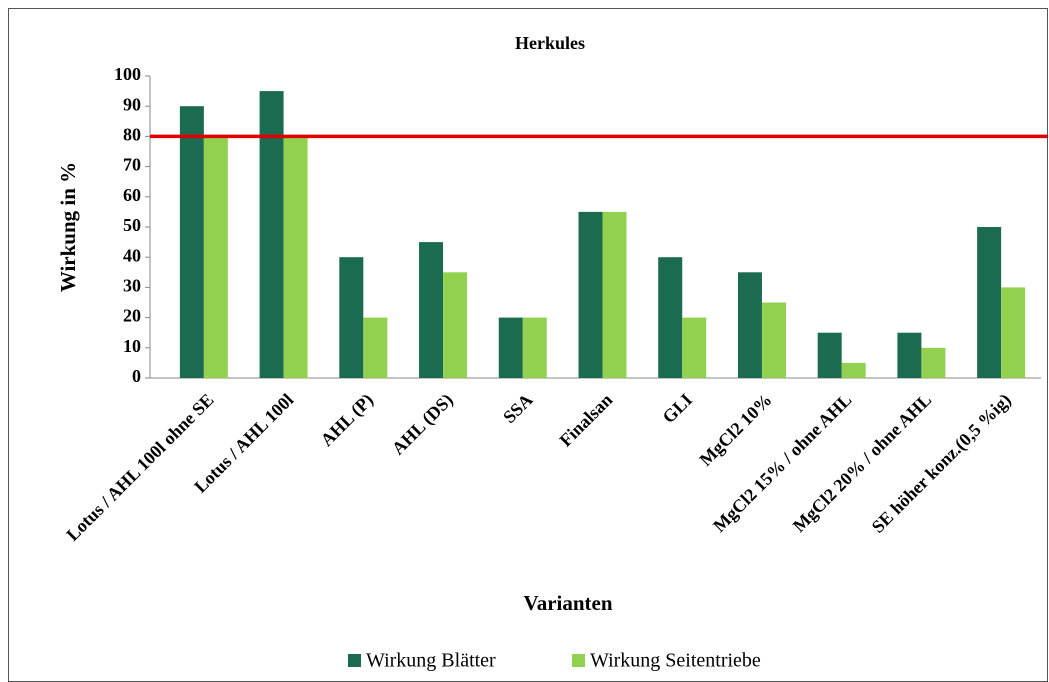  Describe the element at coordinates (132, 225) in the screenshot. I see `y-tick-label: 50` at that location.